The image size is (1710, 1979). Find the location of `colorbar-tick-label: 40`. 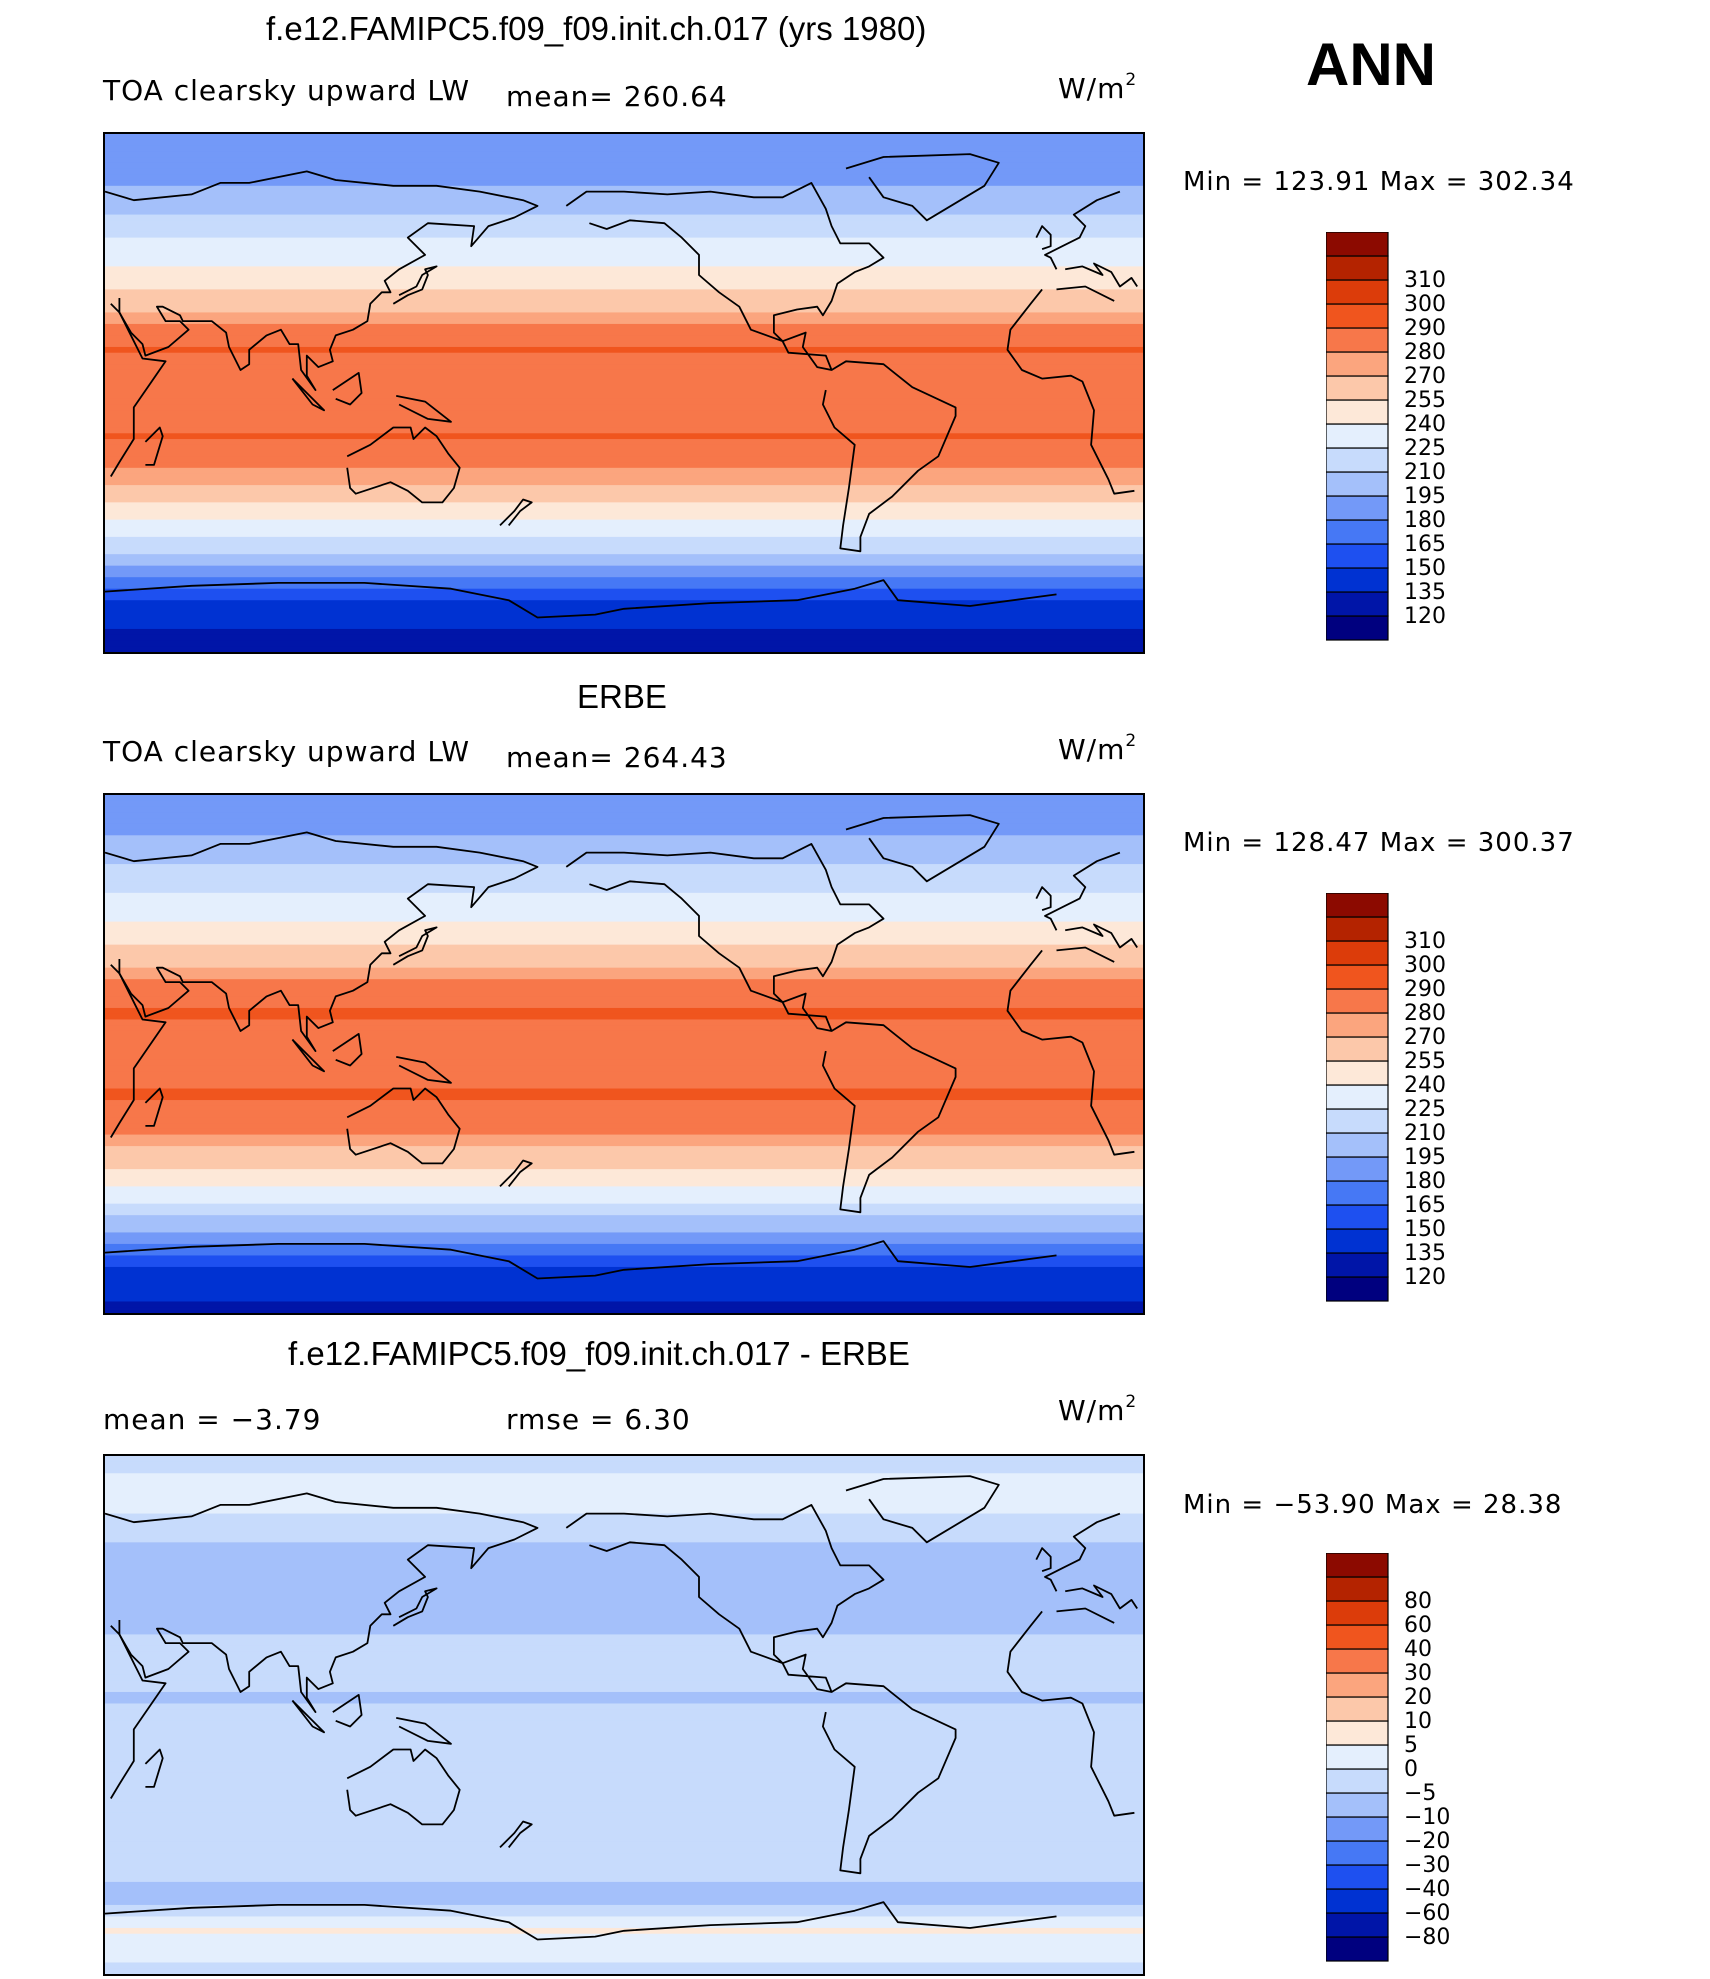

colorbar-tick-label: 40 is located at coordinates (1418, 1649).